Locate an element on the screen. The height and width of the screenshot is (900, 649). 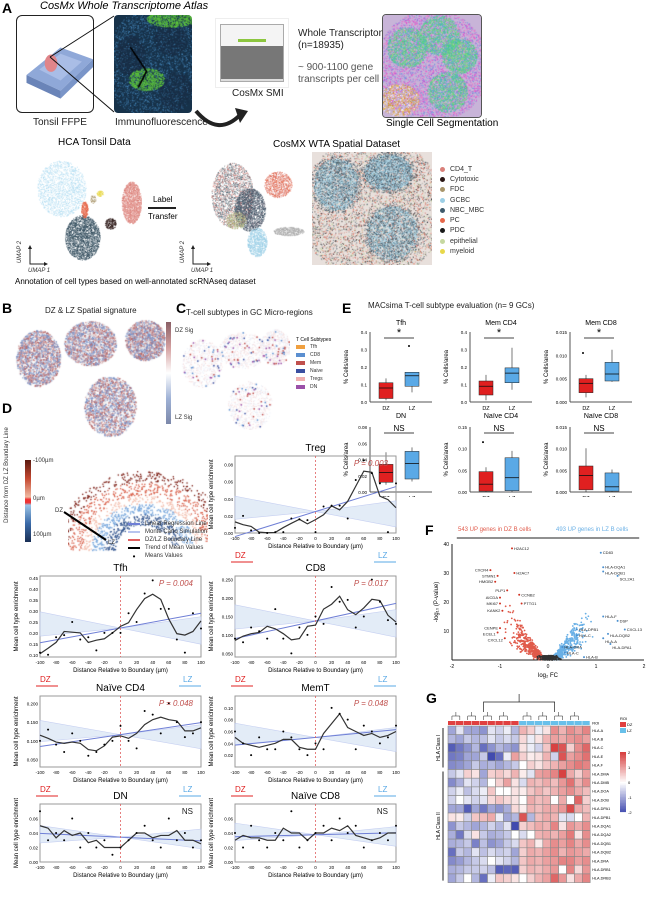
dz-up-label: 543 UP genes in DZ B cells is located at coordinates (495, 530).